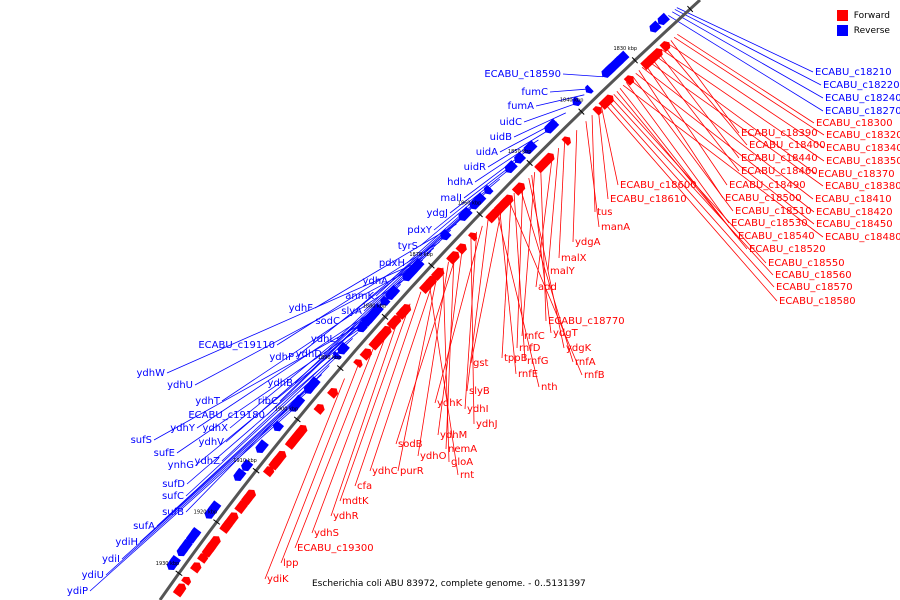 This screenshot has width=900, height=600. I want to click on gene-label-reverse: ydiH, so click(126, 542).